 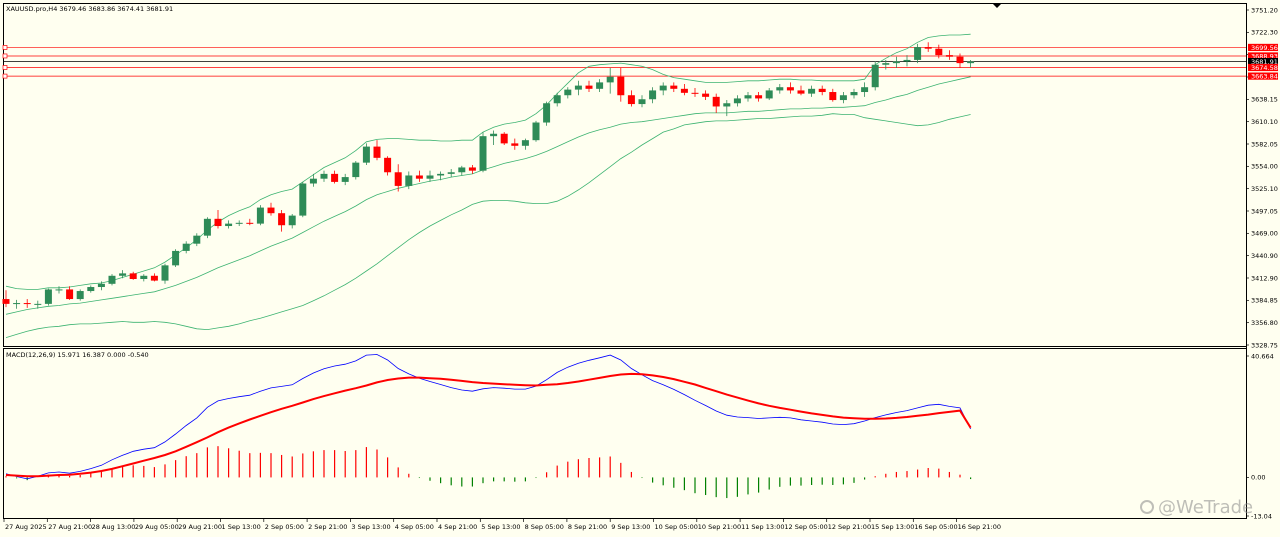 I want to click on time-tick-label: 1 Sep 13:00, so click(x=241, y=527).